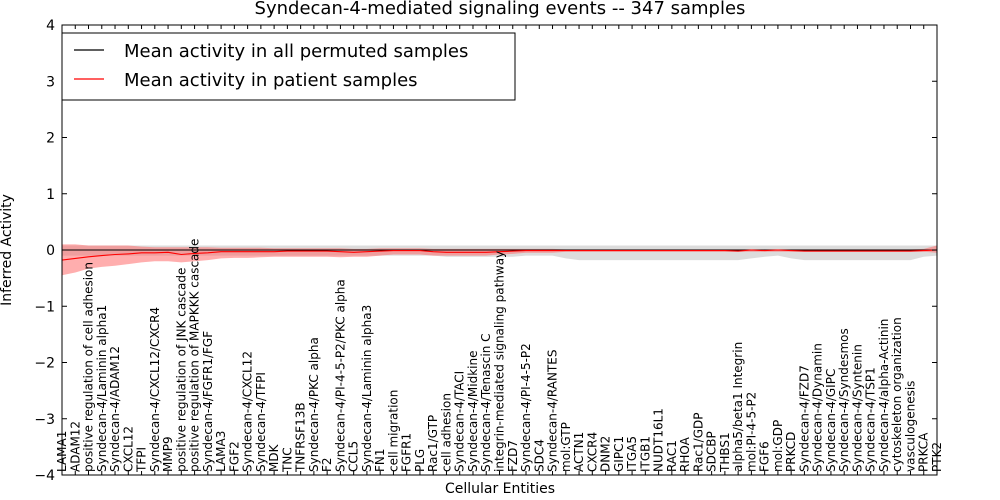 The width and height of the screenshot is (1000, 500). I want to click on x-tick-label: ITGB1, so click(645, 454).